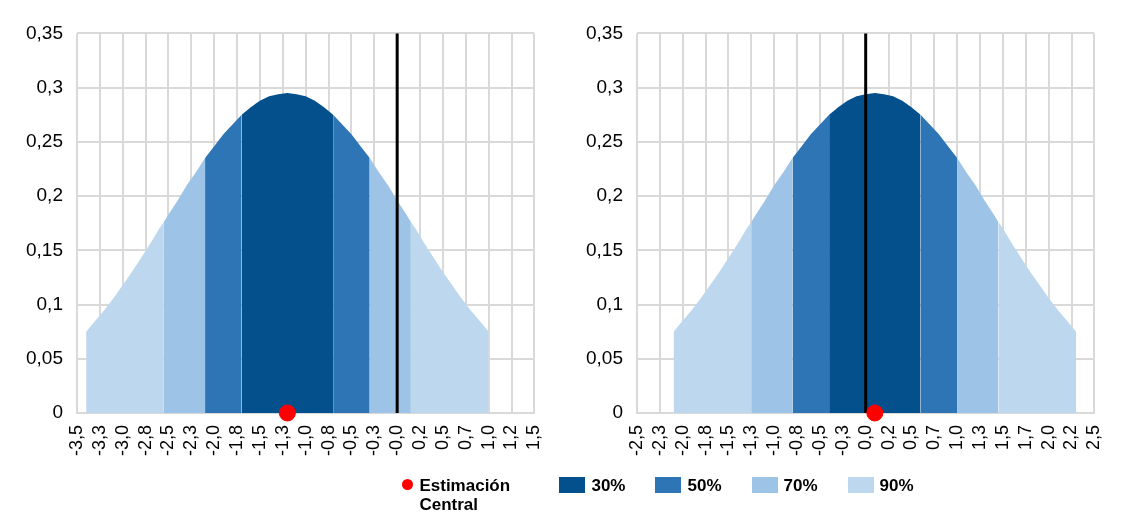 The image size is (1139, 523). I want to click on legend-label: Estimación Central, so click(465, 495).